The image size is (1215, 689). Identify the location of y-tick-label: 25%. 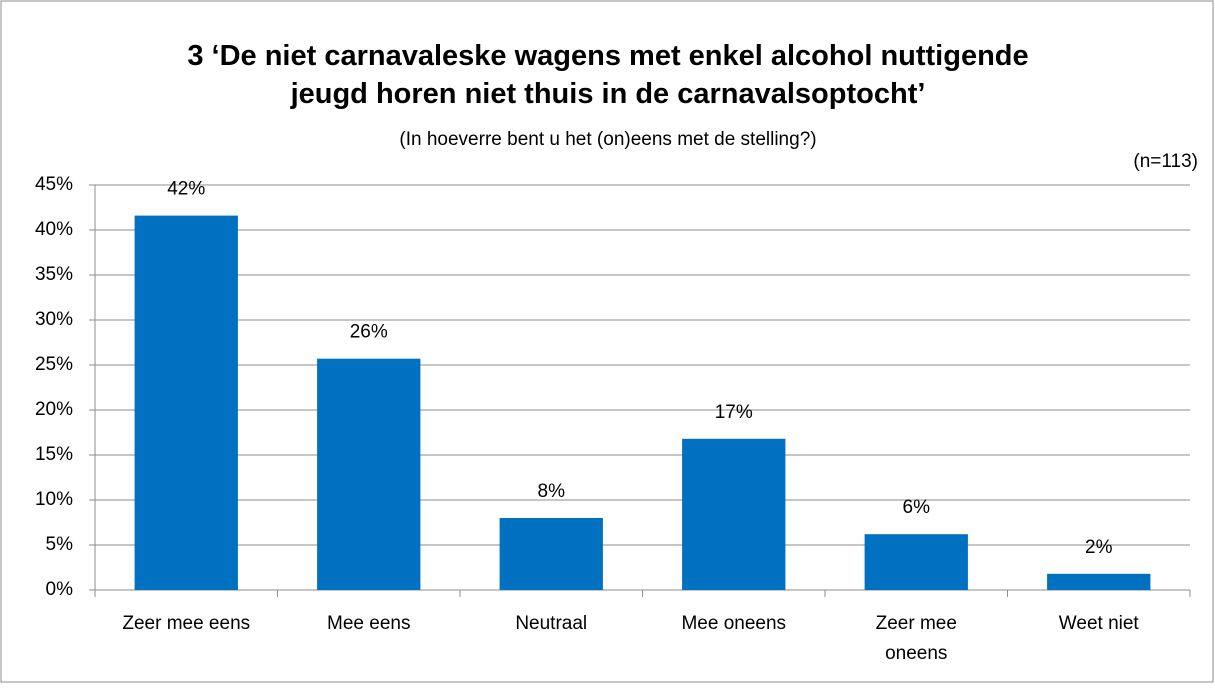
(54, 364).